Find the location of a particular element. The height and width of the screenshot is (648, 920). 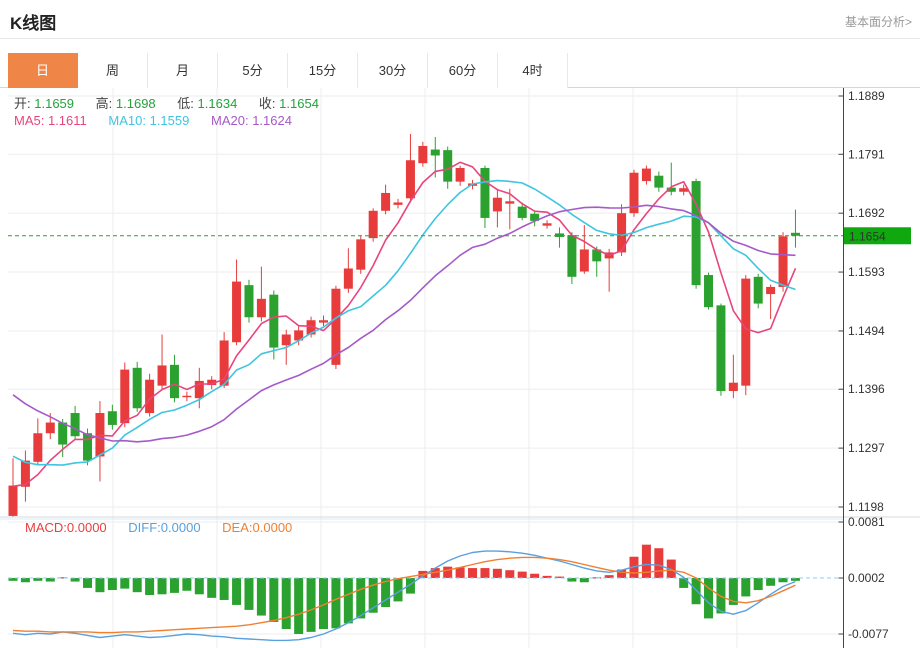

high-label: 高: is located at coordinates (104, 103).